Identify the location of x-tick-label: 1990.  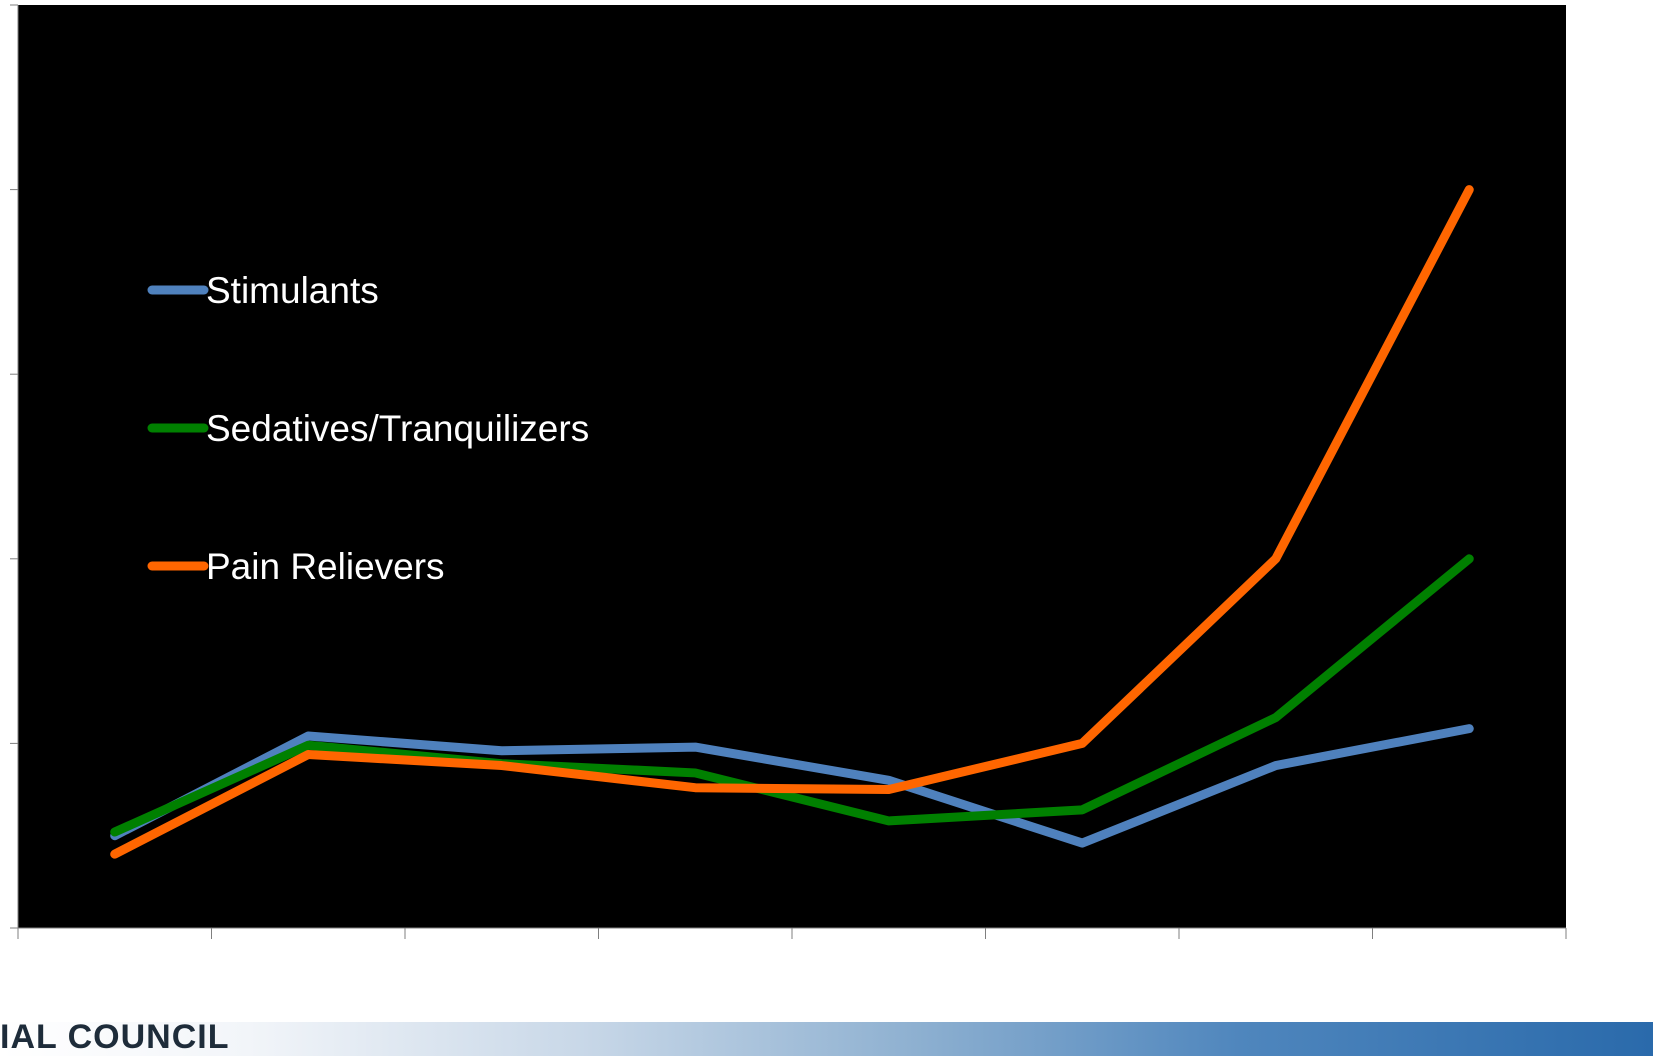
(1082, 987).